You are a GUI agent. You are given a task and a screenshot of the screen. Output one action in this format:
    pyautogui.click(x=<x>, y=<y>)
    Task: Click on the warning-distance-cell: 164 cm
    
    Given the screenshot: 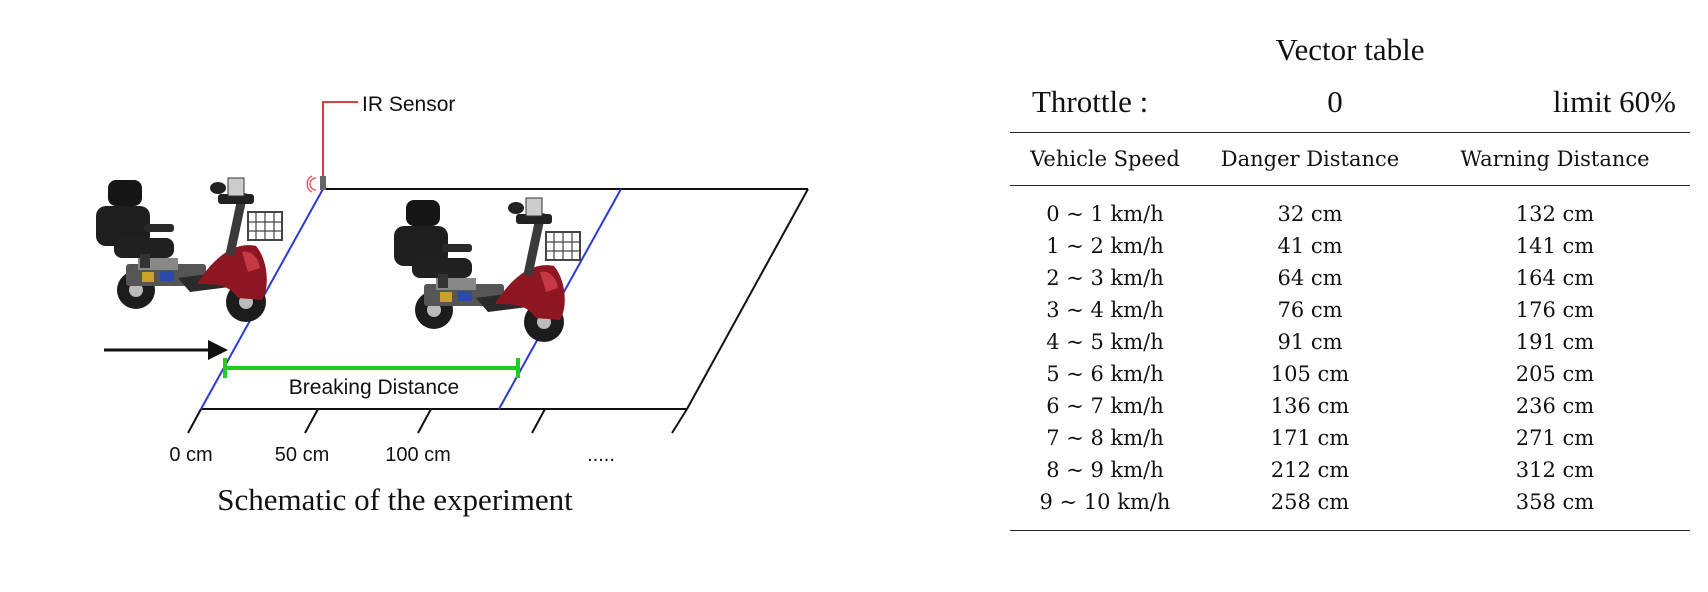 What is the action you would take?
    pyautogui.click(x=1555, y=278)
    